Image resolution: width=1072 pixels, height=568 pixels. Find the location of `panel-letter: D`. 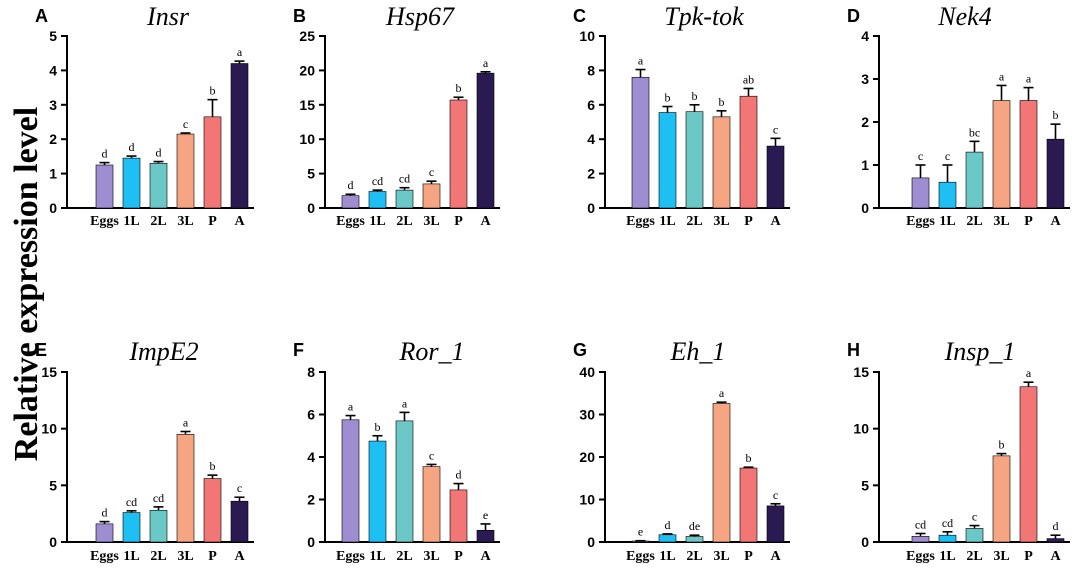

panel-letter: D is located at coordinates (853, 16).